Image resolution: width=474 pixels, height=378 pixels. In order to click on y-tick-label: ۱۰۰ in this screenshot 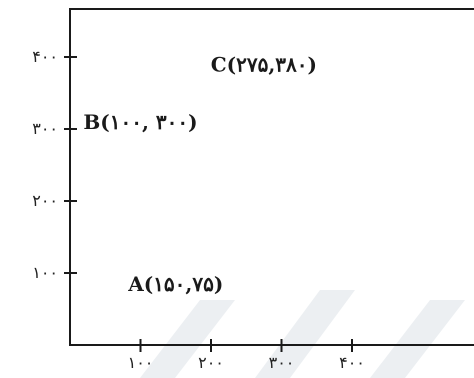, I will do `click(45, 272)`.